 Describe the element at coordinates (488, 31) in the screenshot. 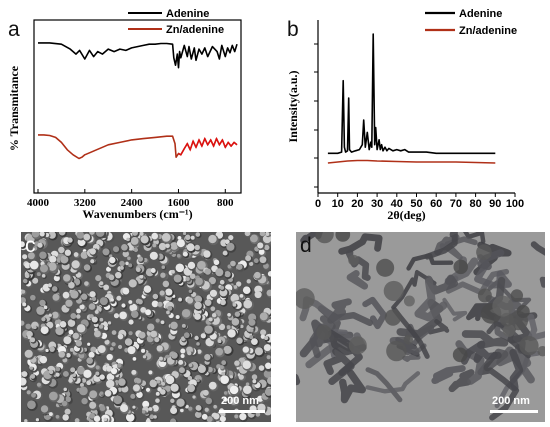

I see `xrd-legend-zn-adenine: Zn/adenine` at that location.